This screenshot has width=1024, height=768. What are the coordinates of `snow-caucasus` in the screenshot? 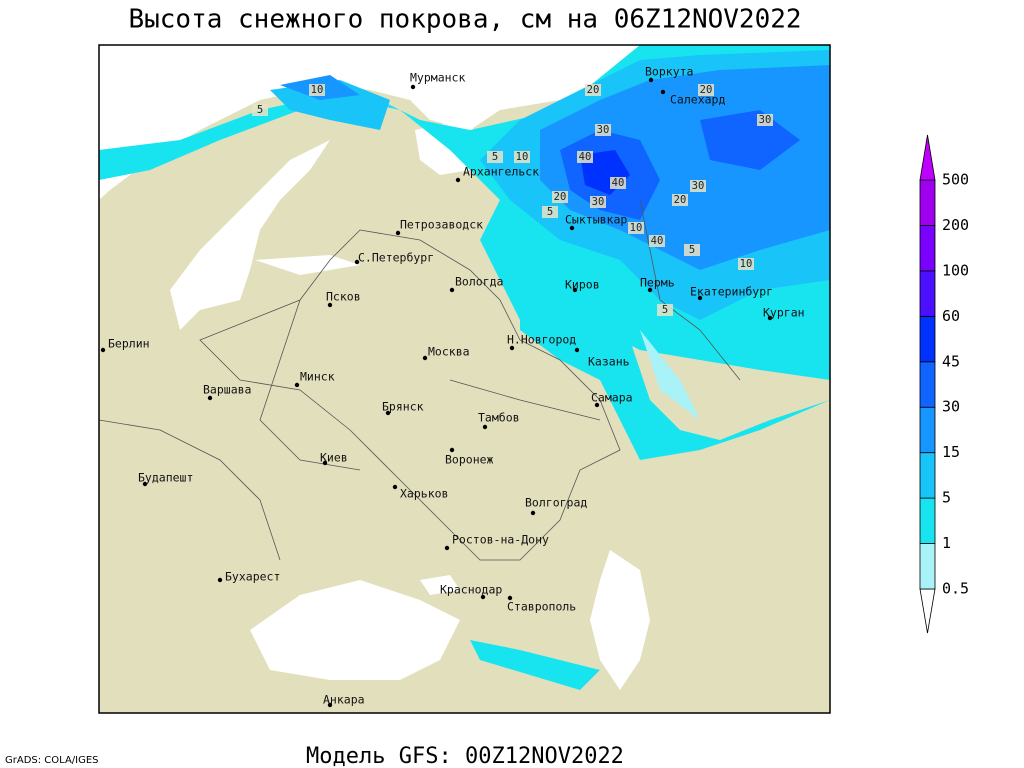 It's located at (535, 665).